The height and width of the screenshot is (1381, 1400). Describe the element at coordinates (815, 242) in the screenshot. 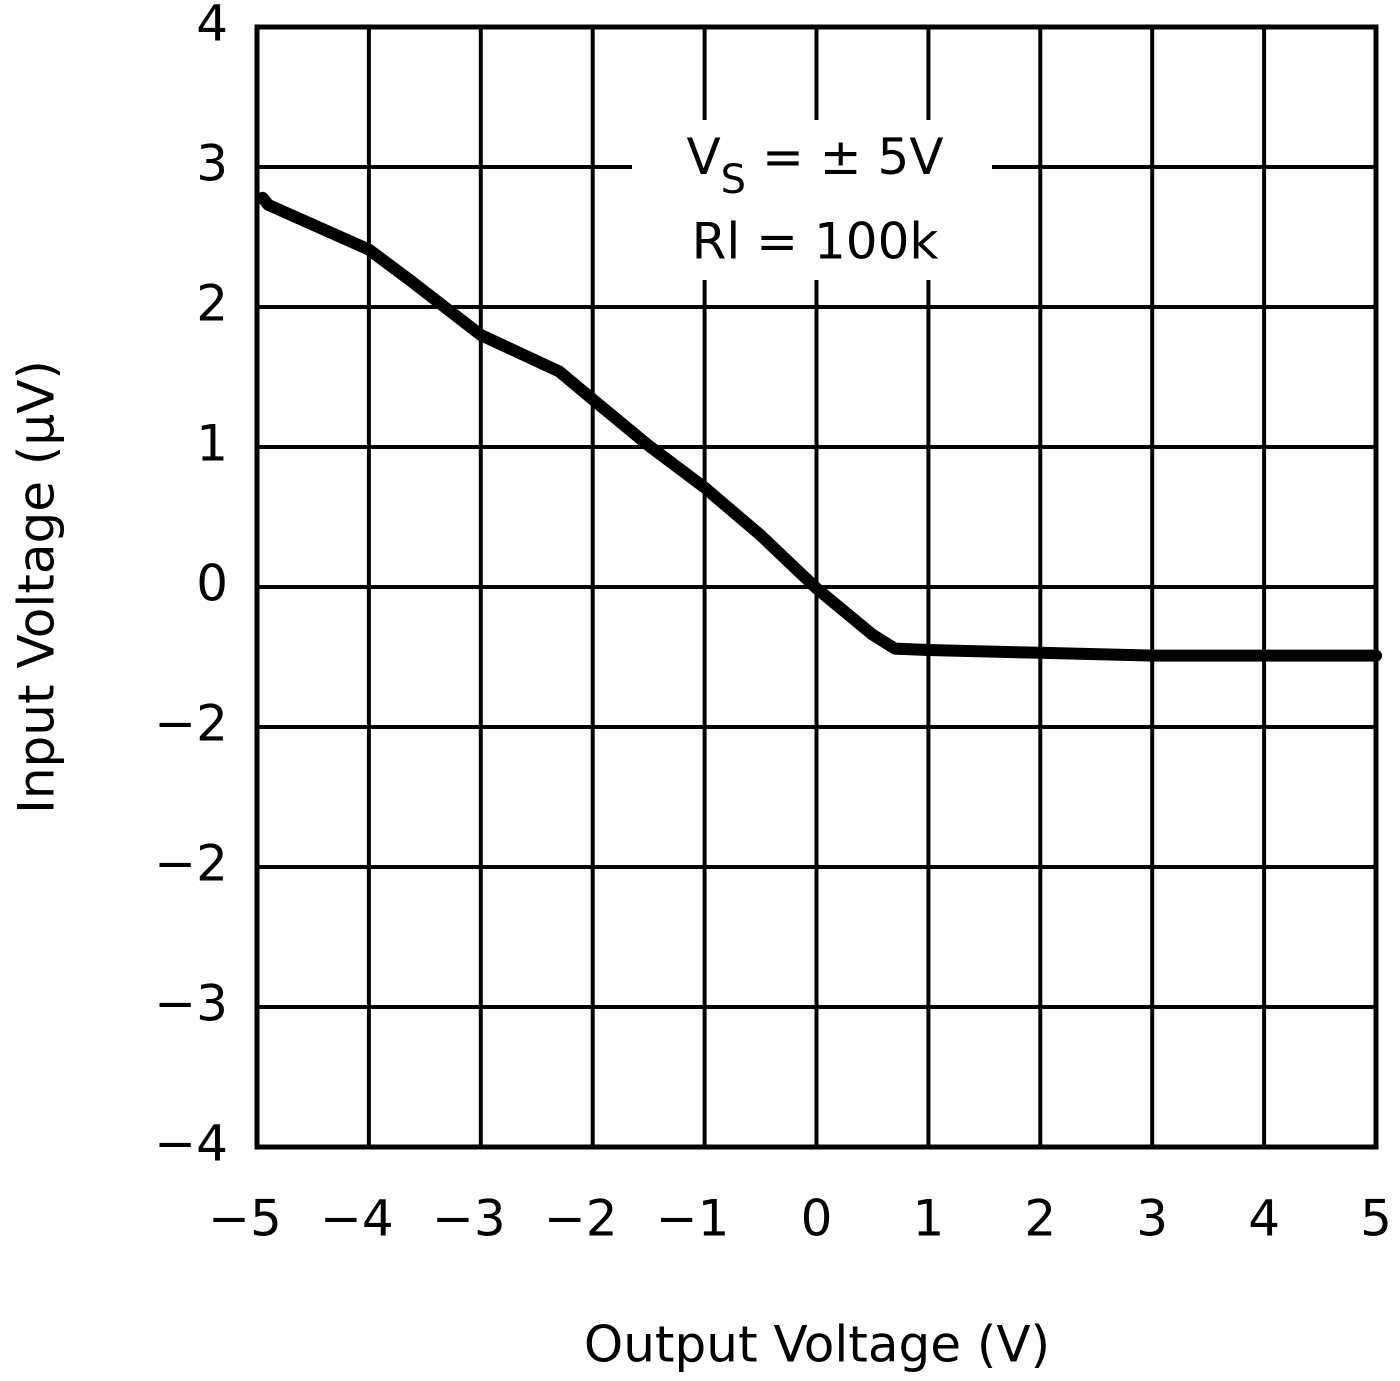

I see `annotation-line2: Rl = 100k` at that location.